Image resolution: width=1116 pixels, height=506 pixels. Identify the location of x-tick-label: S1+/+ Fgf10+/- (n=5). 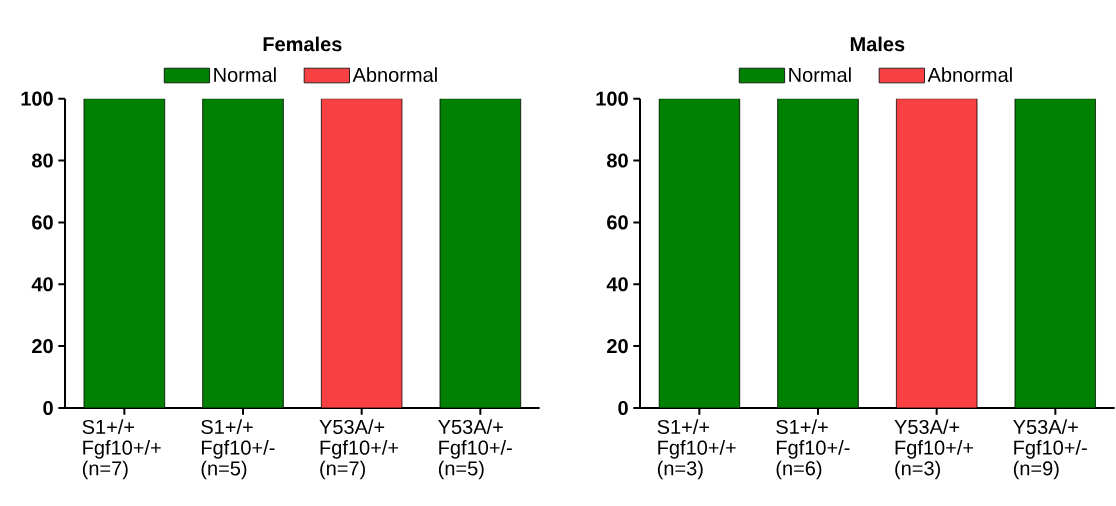
(238, 449).